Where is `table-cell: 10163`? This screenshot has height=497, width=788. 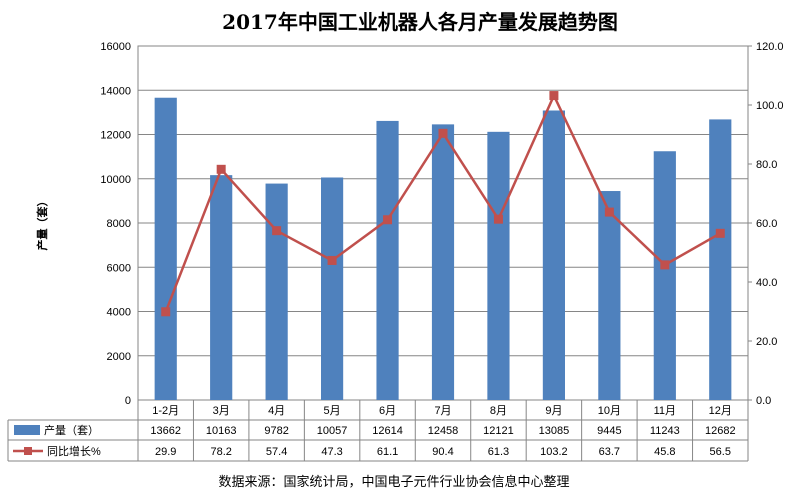 table-cell: 10163 is located at coordinates (221, 431).